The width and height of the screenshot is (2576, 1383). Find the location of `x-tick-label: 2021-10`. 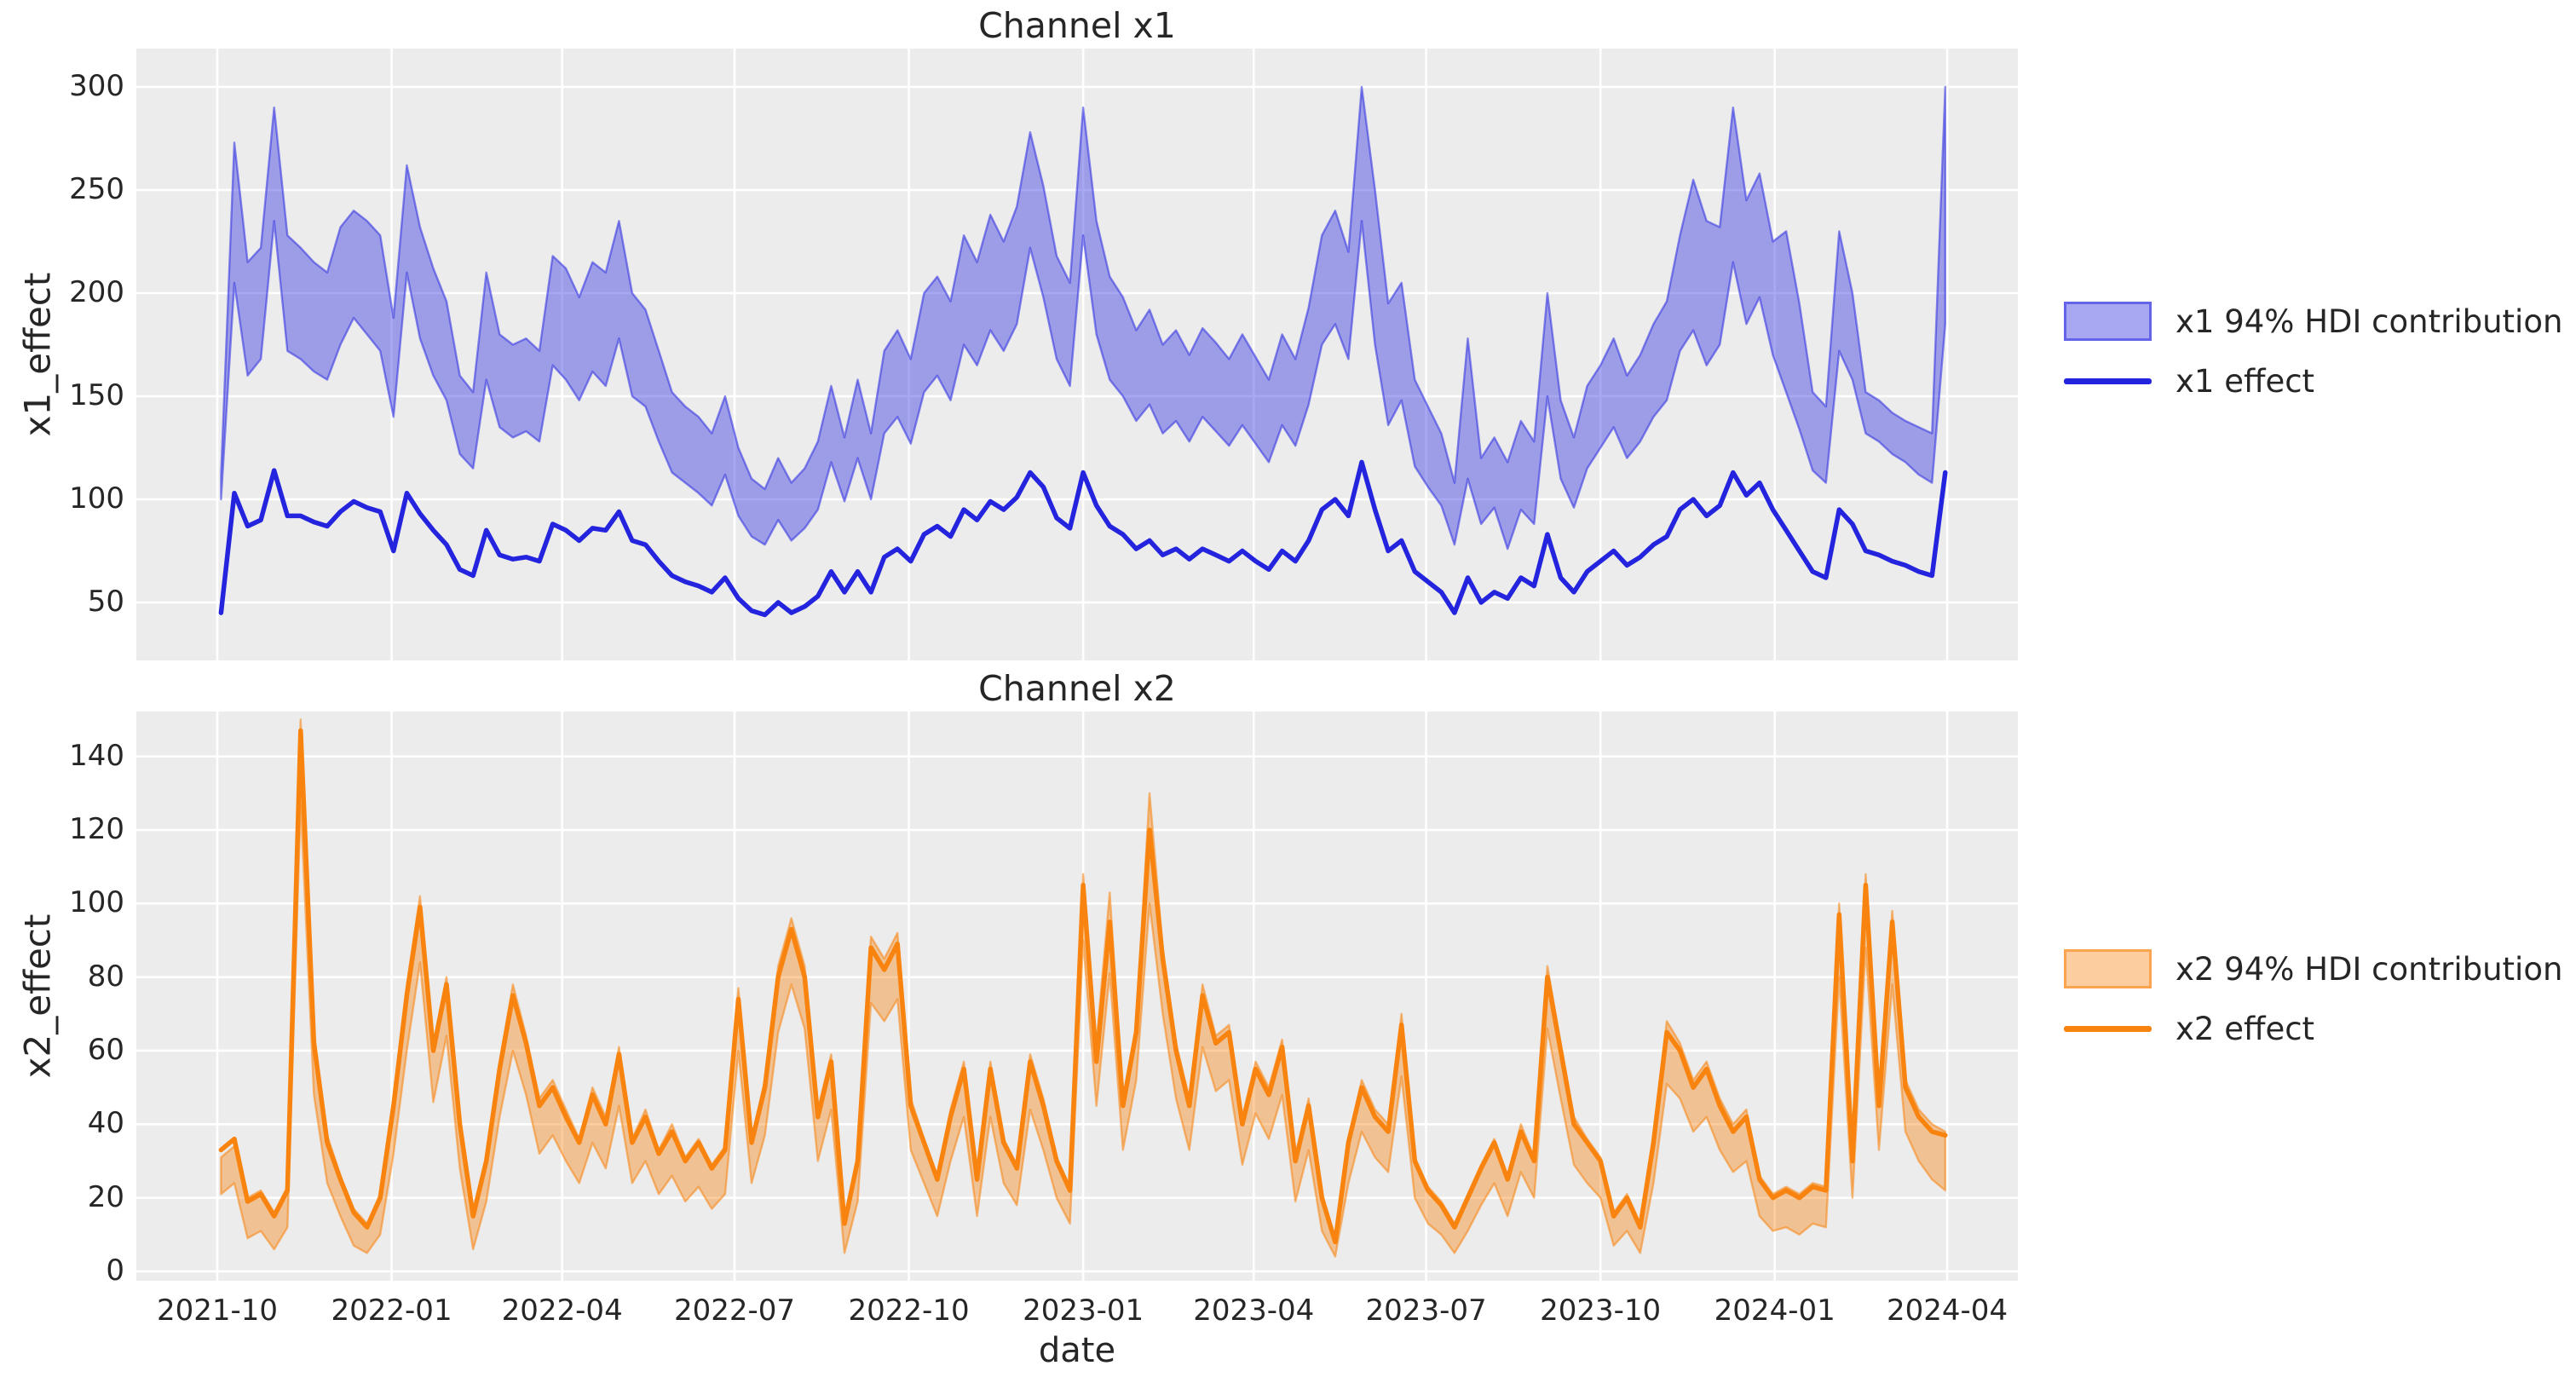

x-tick-label: 2021-10 is located at coordinates (217, 1311).